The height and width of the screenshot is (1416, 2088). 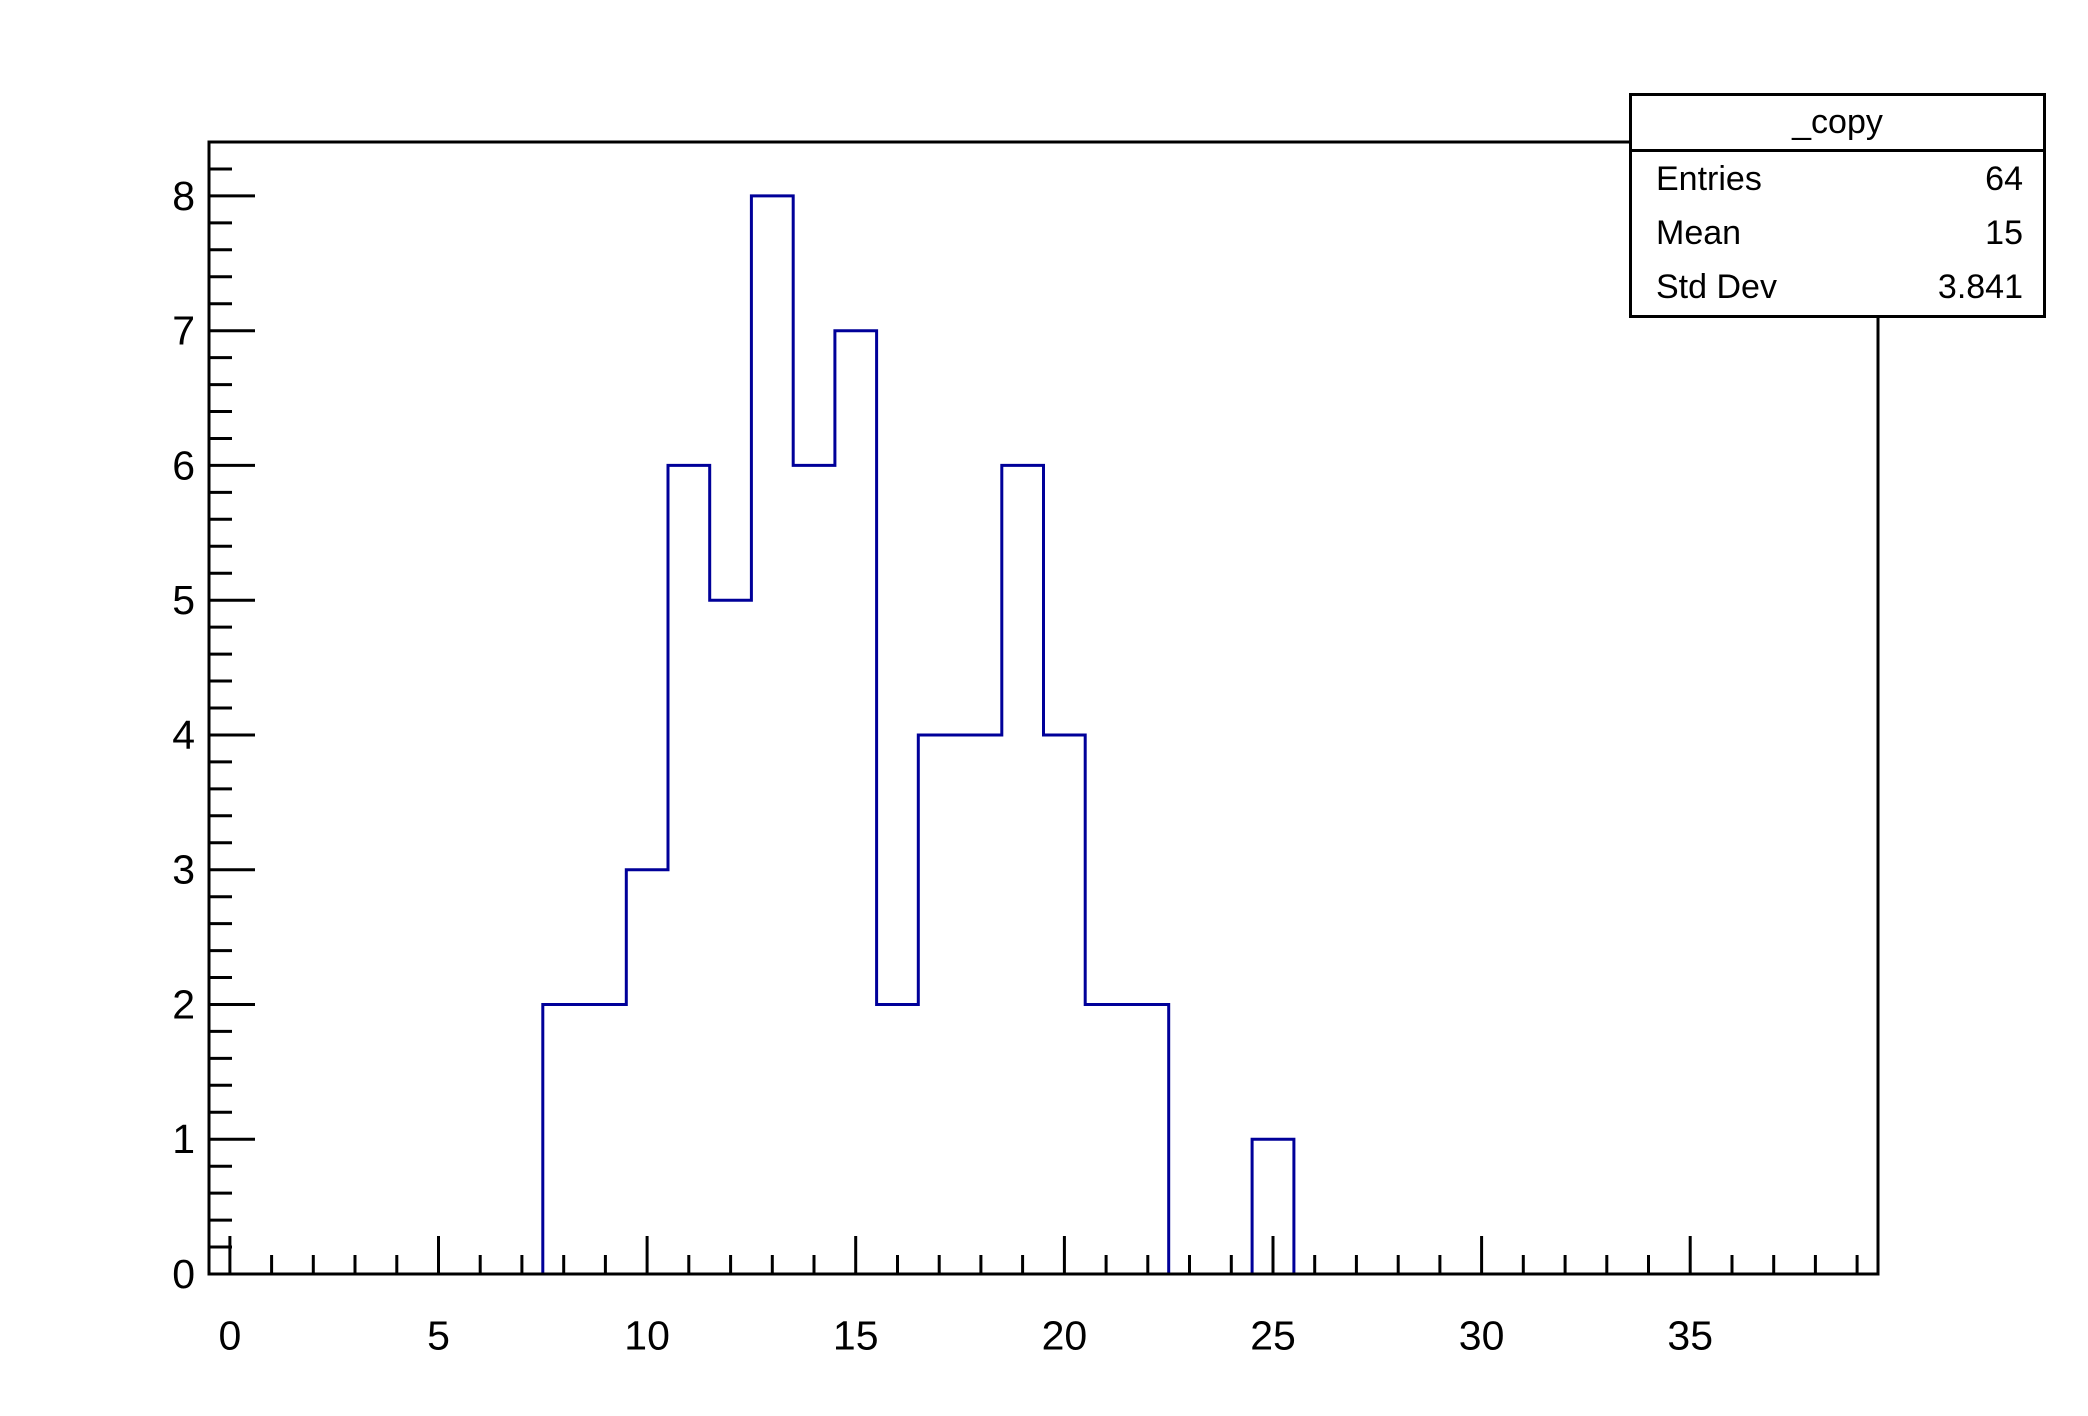 What do you see at coordinates (1690, 1336) in the screenshot?
I see `x-axis-label: 35` at bounding box center [1690, 1336].